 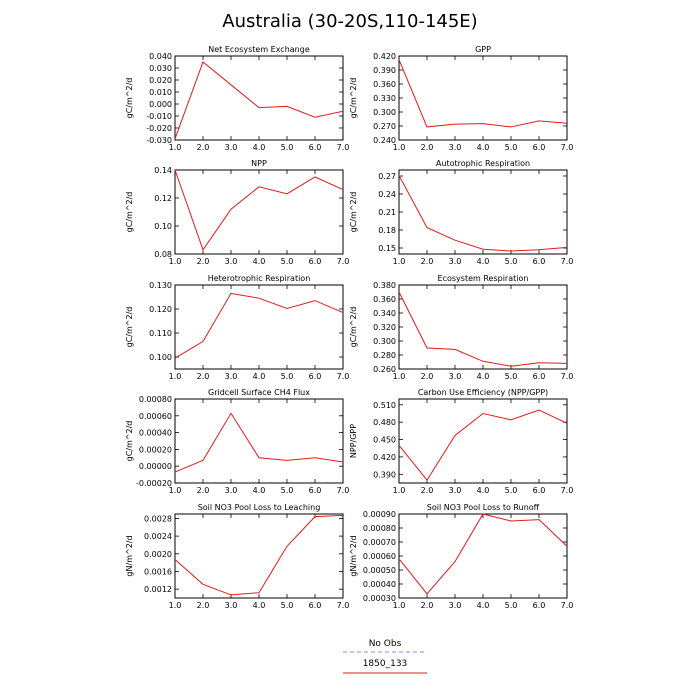 What do you see at coordinates (483, 163) in the screenshot?
I see `panel-title: Autotrophic Respiration` at bounding box center [483, 163].